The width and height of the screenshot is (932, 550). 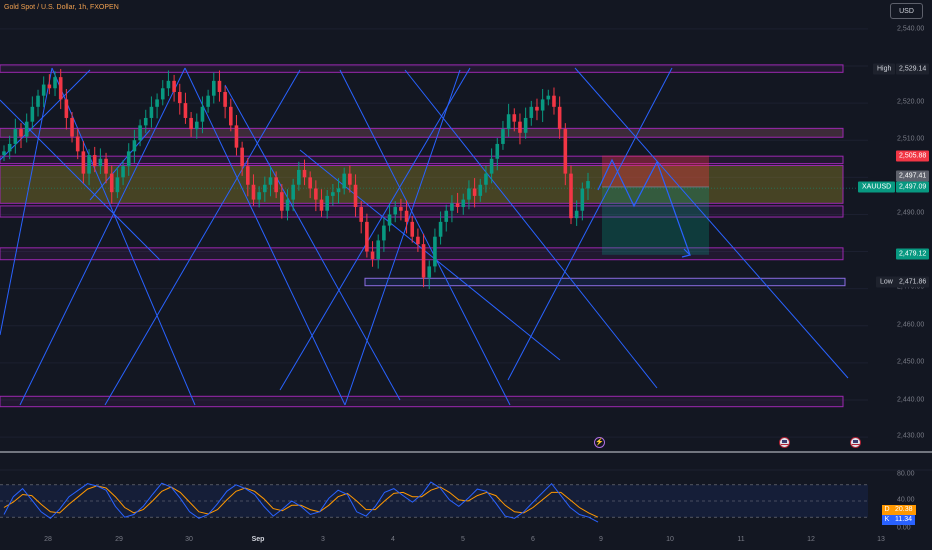 What do you see at coordinates (119, 539) in the screenshot?
I see `date-tick: 29` at bounding box center [119, 539].